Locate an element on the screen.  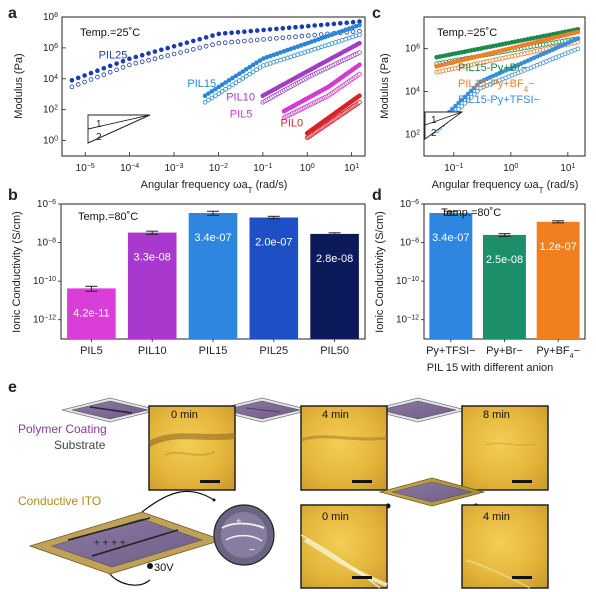
panel-c-s1-storage-point is located at coordinates (578, 32).